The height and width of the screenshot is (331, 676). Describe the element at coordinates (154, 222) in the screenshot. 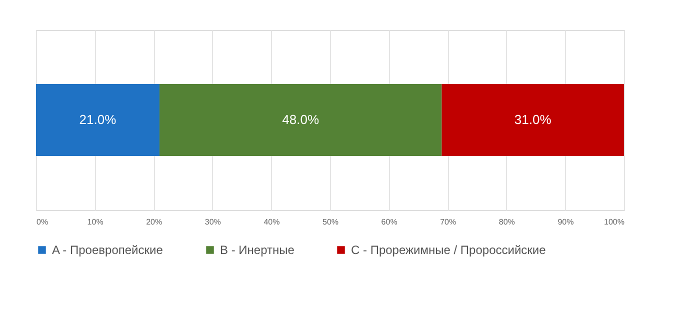

I see `x-tick-label: 20%` at that location.